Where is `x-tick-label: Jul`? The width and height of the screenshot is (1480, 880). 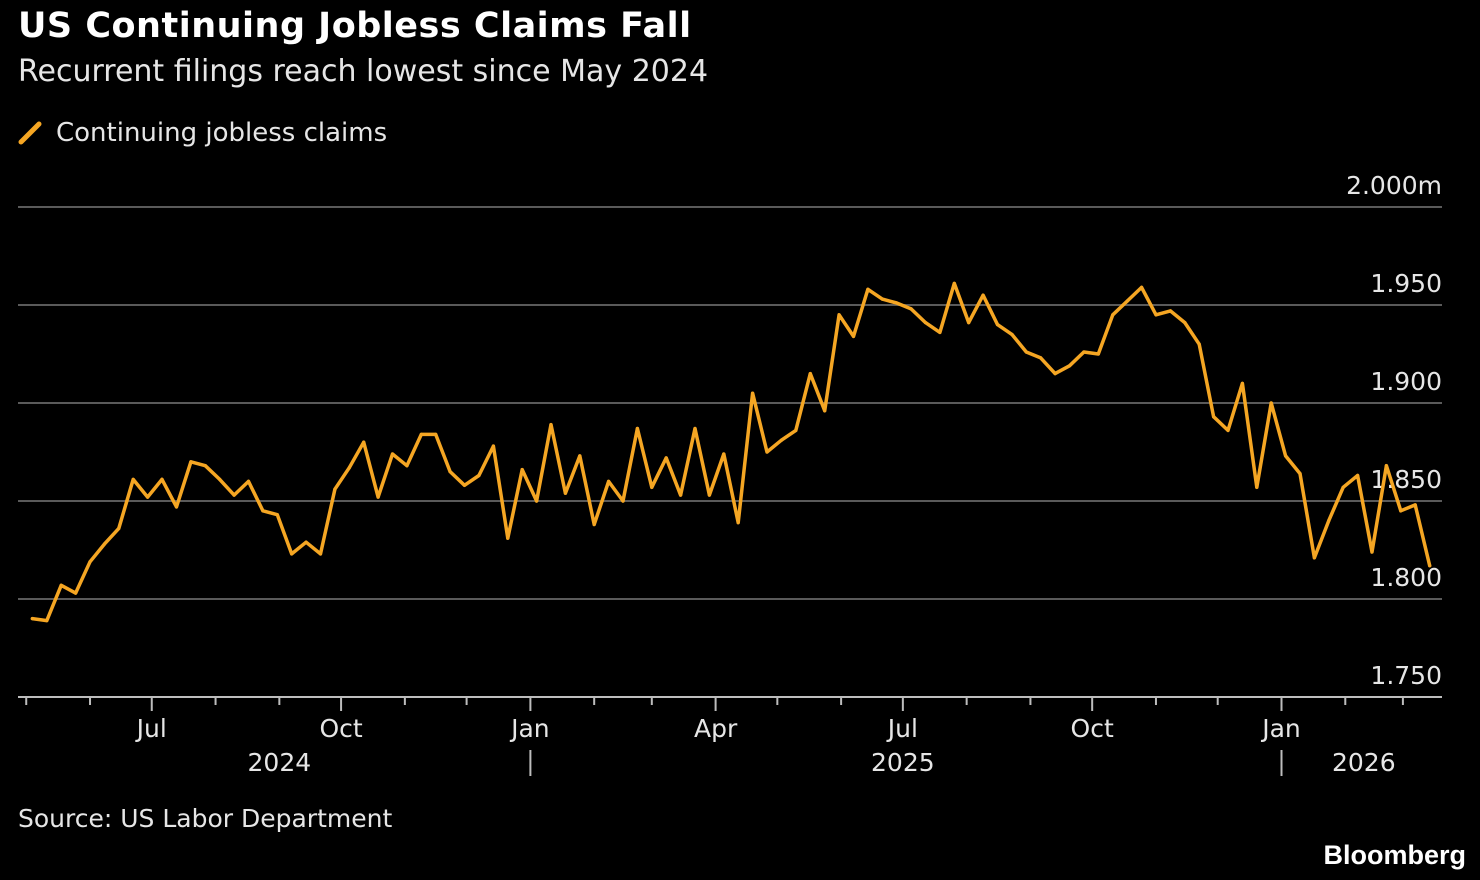
x-tick-label: Jul is located at coordinates (151, 728).